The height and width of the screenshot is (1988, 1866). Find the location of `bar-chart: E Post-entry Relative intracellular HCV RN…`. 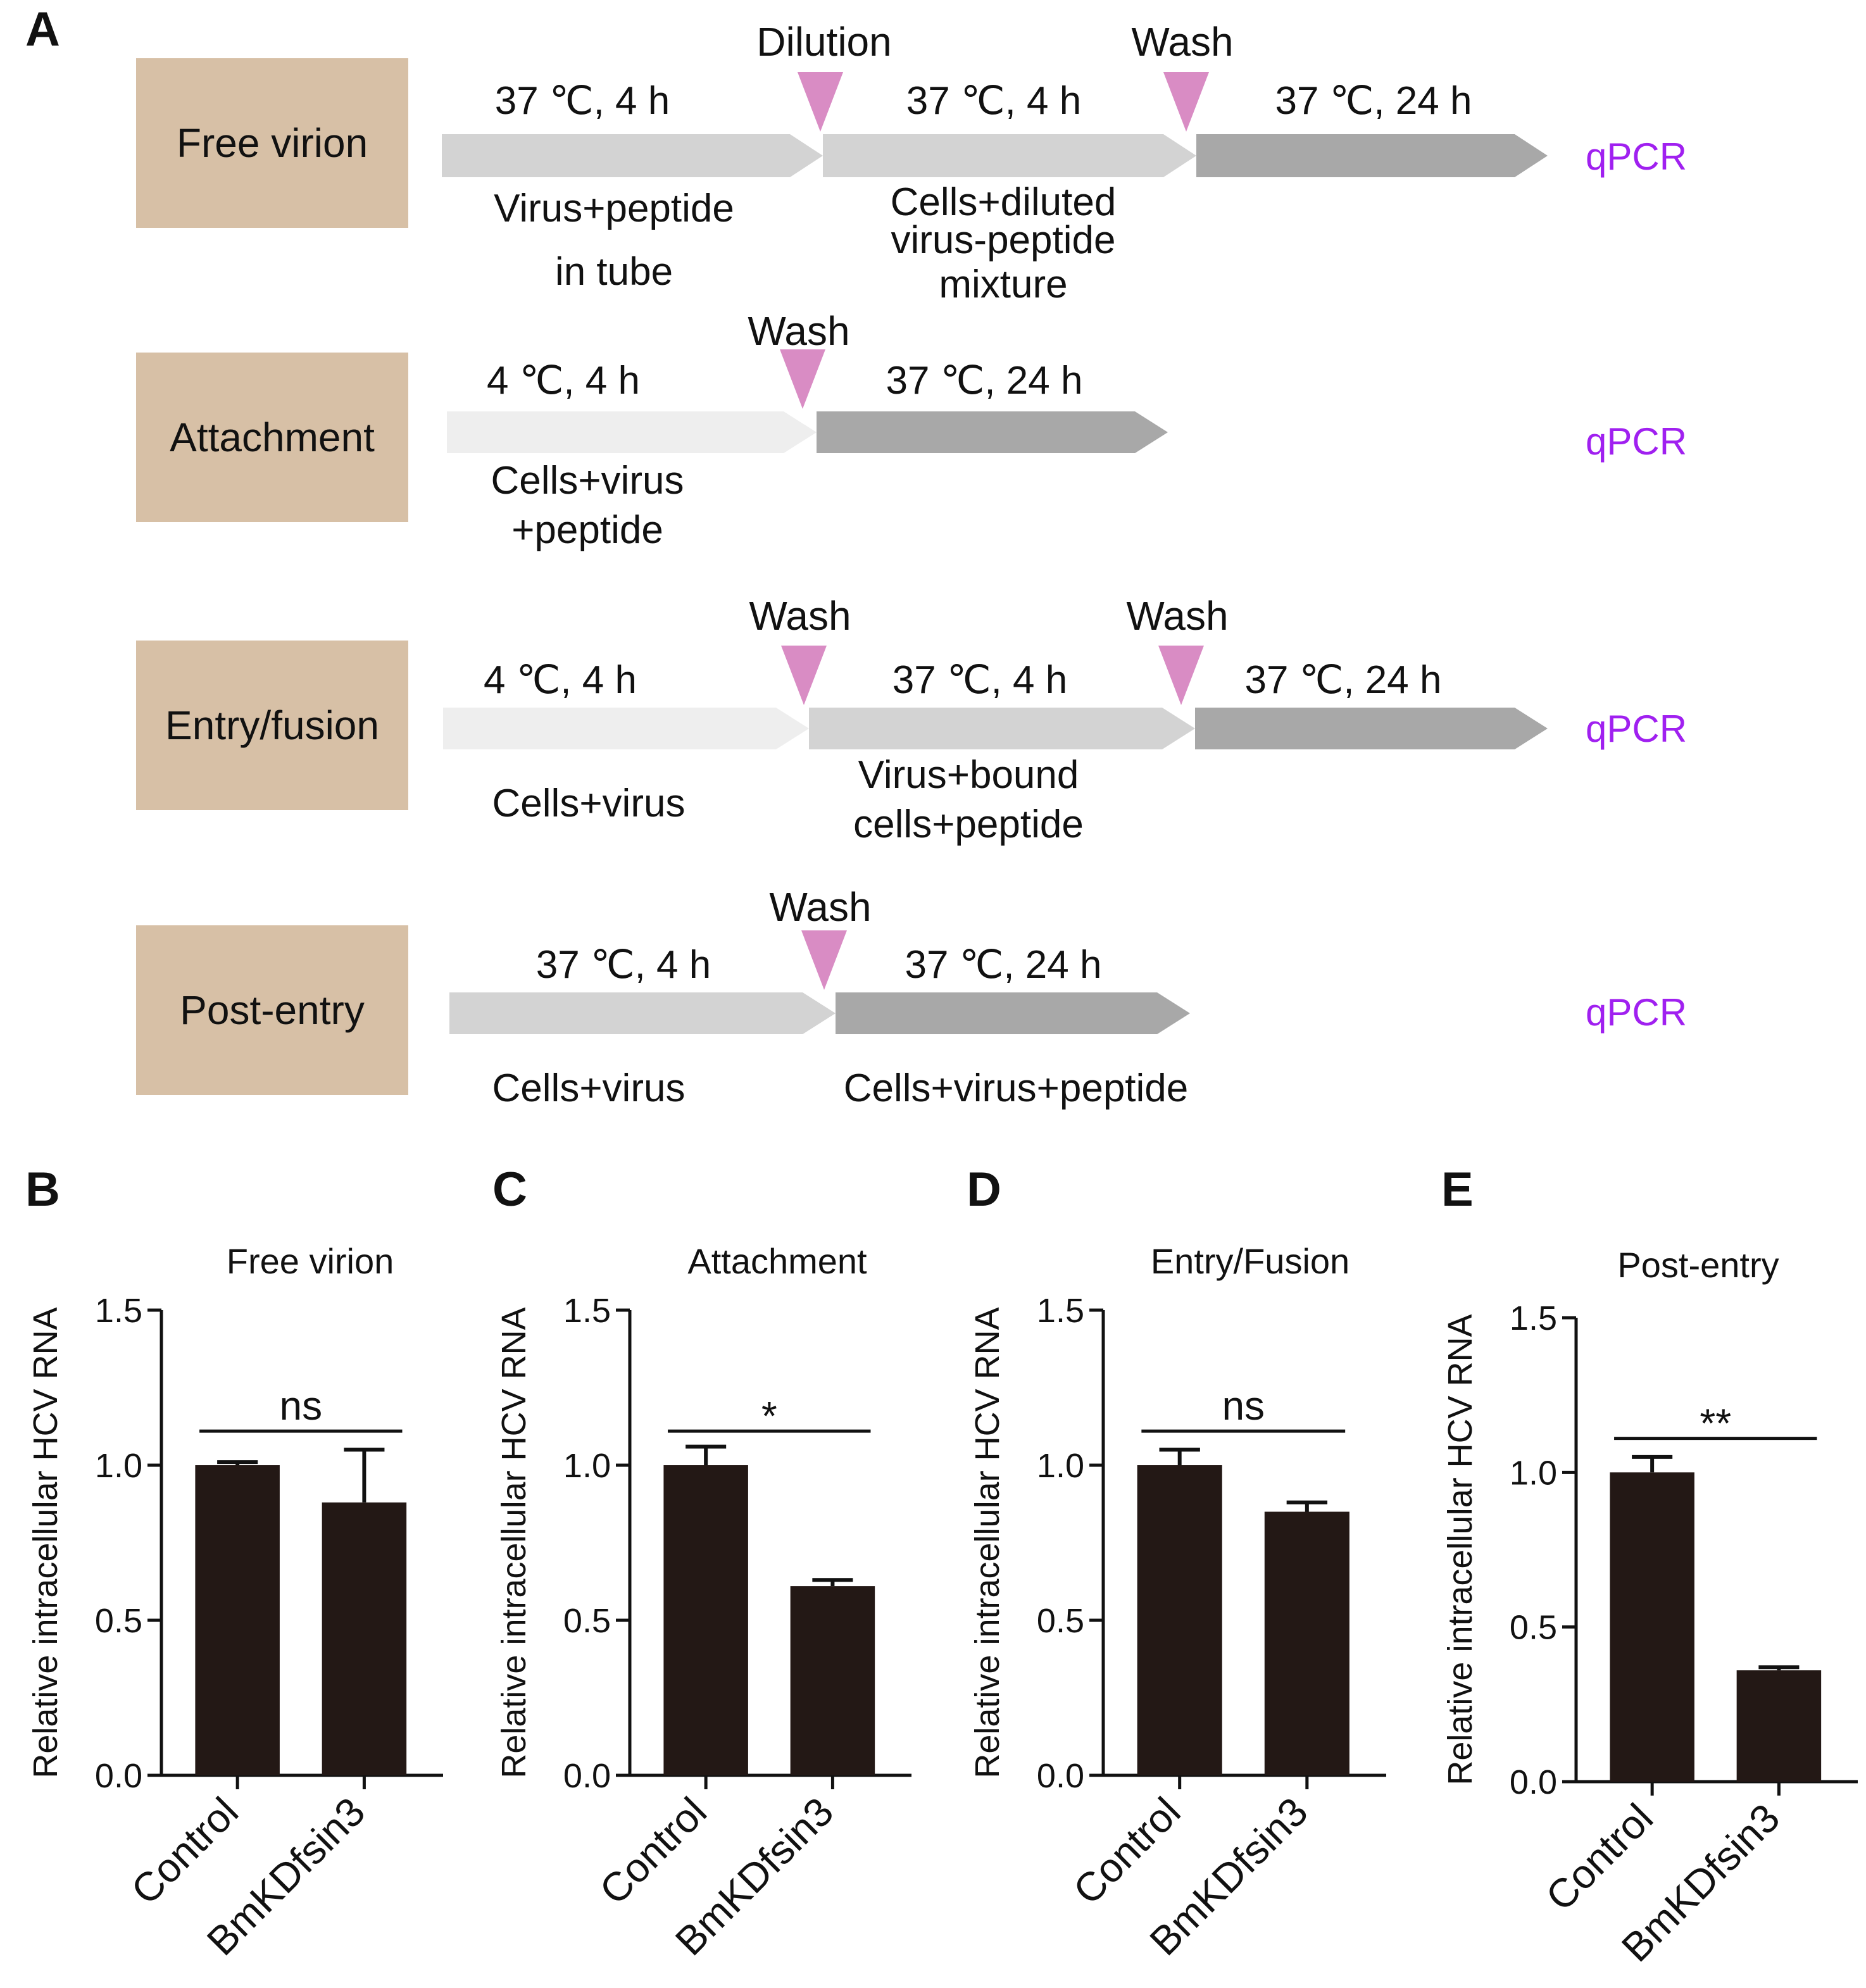

bar-chart: E Post-entry Relative intracellular HCV RN… is located at coordinates (1649, 1566).